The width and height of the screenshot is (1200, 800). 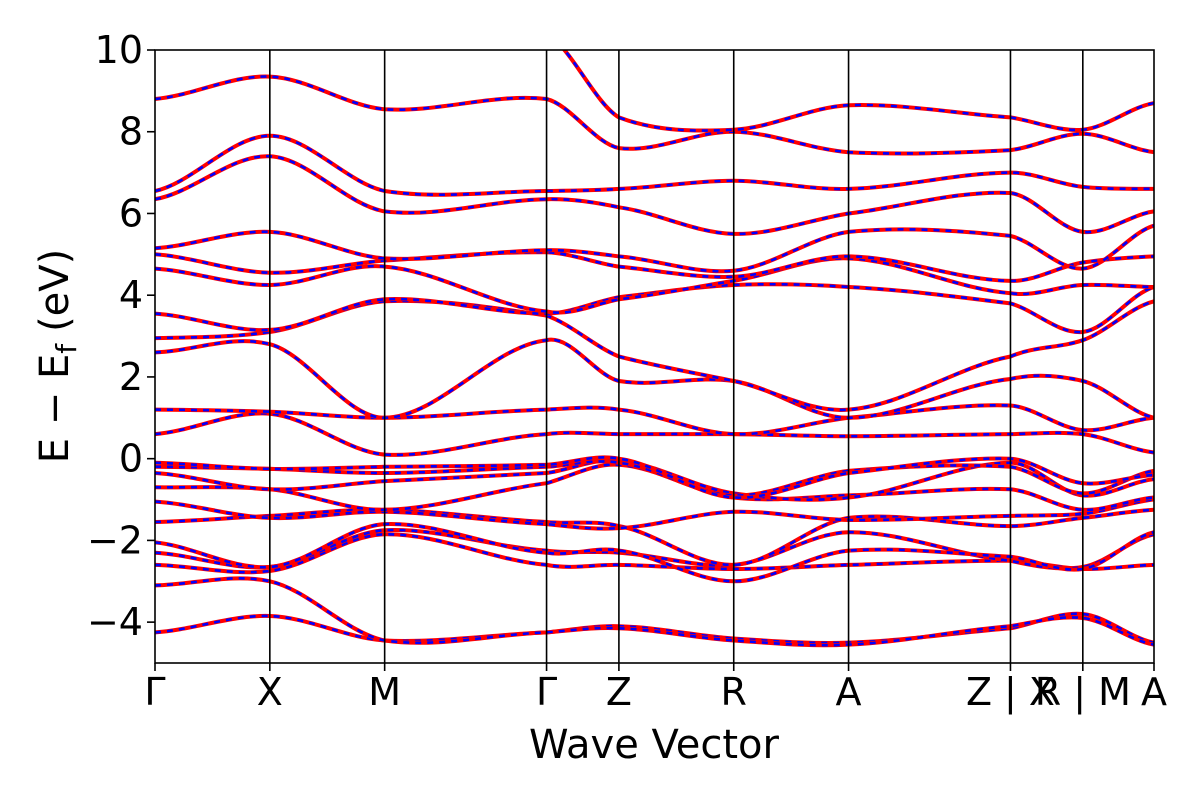 What do you see at coordinates (119, 50) in the screenshot?
I see `y-tick-label: 10` at bounding box center [119, 50].